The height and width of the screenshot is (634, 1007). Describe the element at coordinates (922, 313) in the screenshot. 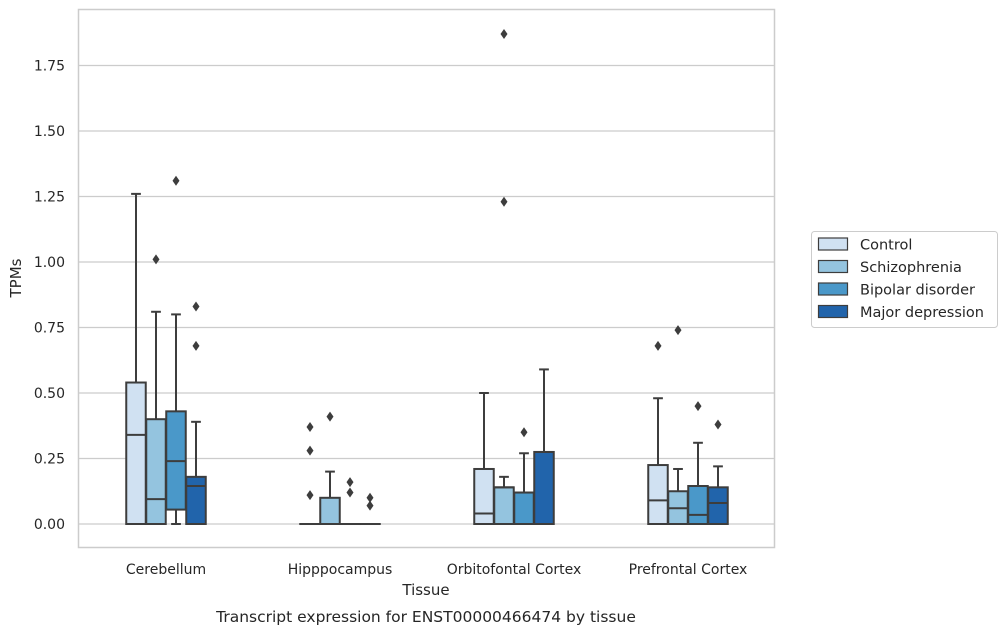

I see `legend-label: Major depression` at that location.